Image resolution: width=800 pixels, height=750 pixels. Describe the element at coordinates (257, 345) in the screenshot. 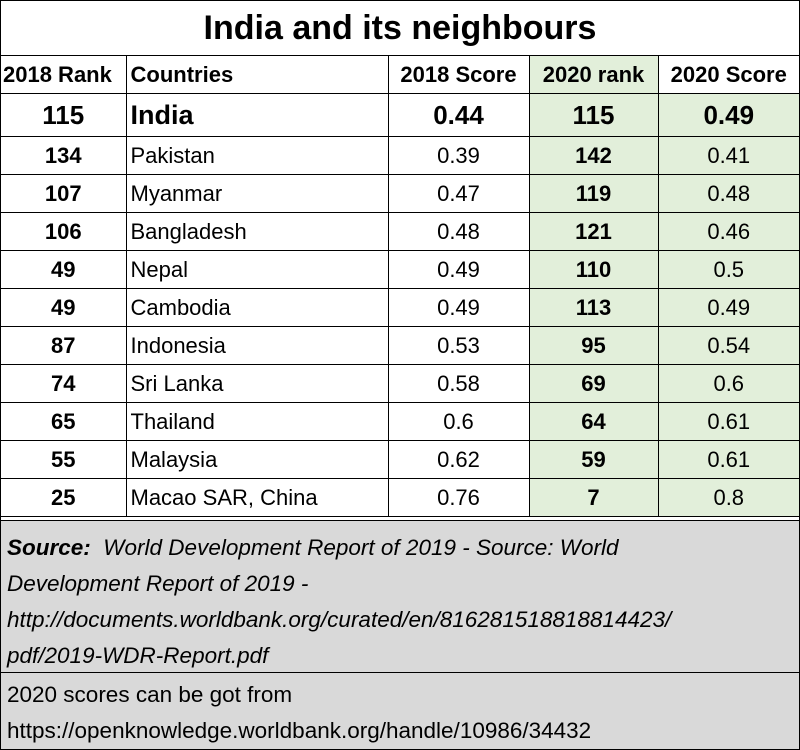

I see `cell-country: Indonesia` at that location.